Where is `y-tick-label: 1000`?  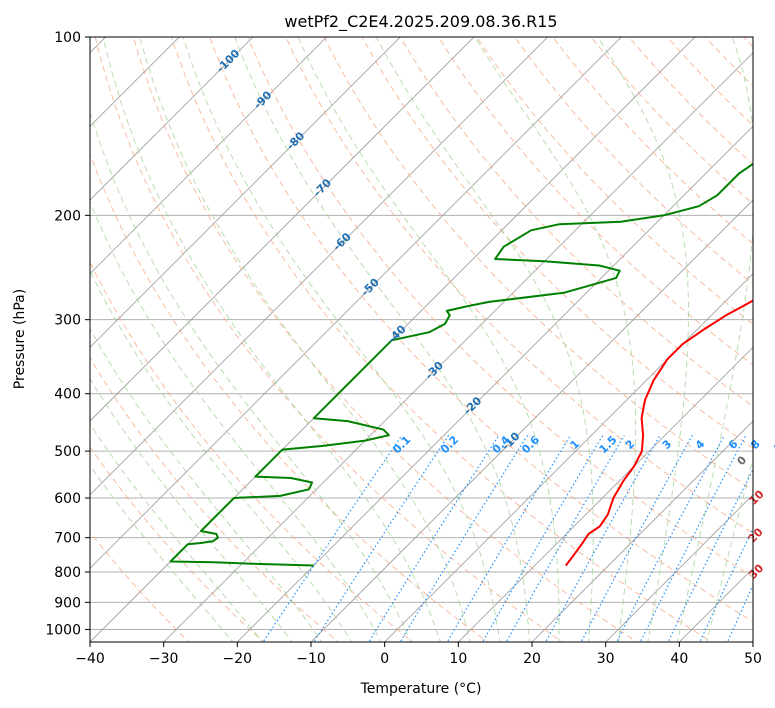
y-tick-label: 1000 is located at coordinates (63, 630).